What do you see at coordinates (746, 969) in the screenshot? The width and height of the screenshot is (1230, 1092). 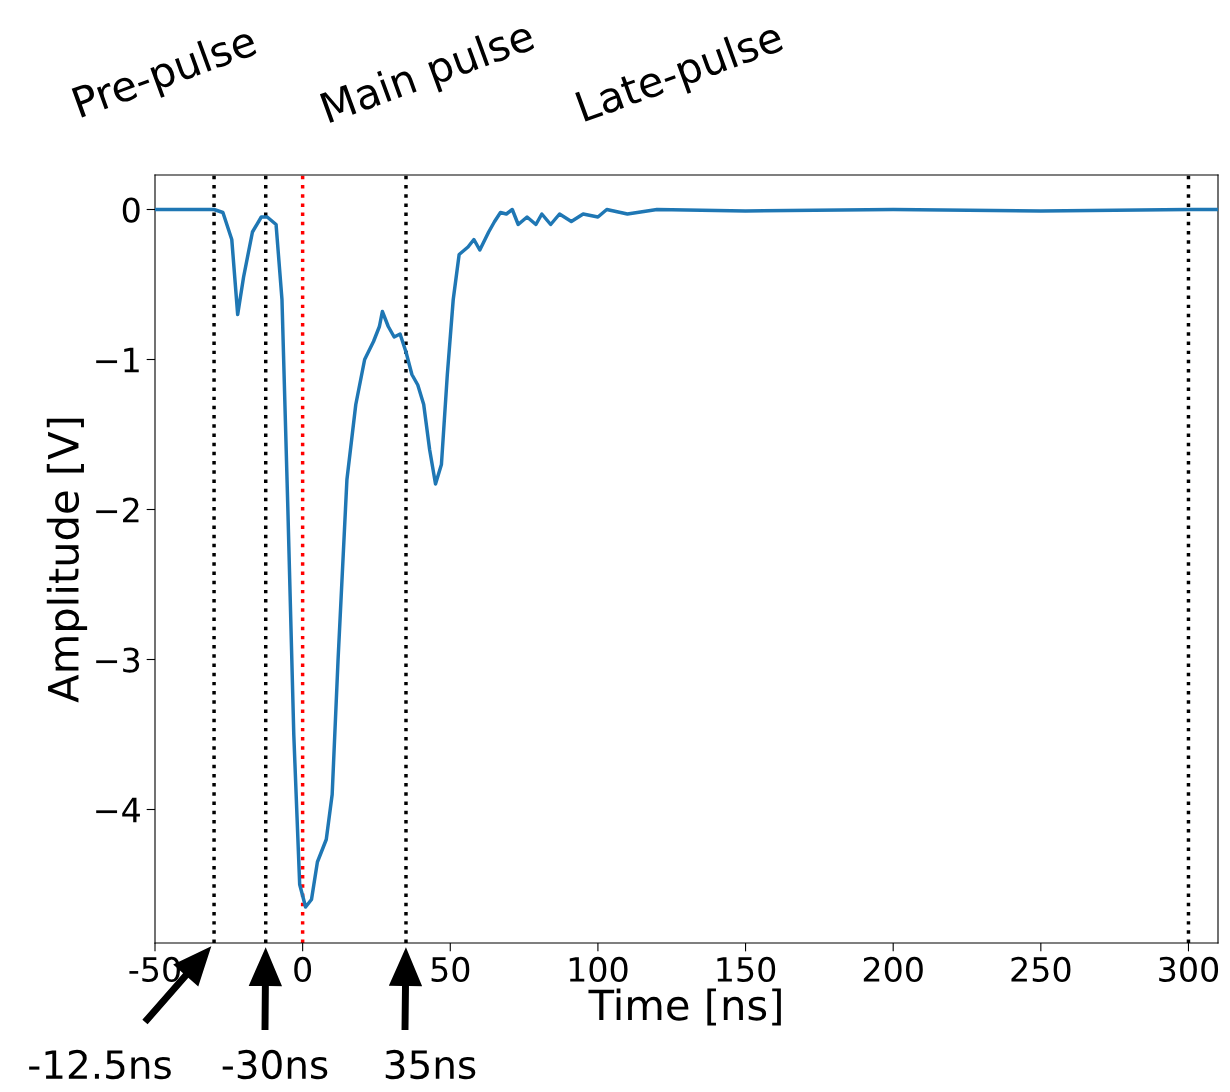 I see `x-tick-label: 150` at bounding box center [746, 969].